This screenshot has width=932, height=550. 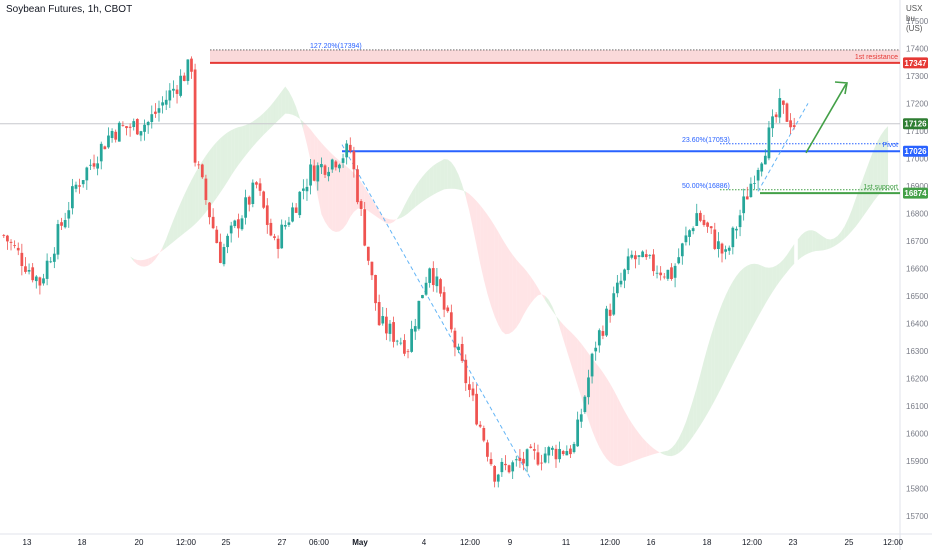 I want to click on x-tick-label: 18, so click(x=82, y=542).